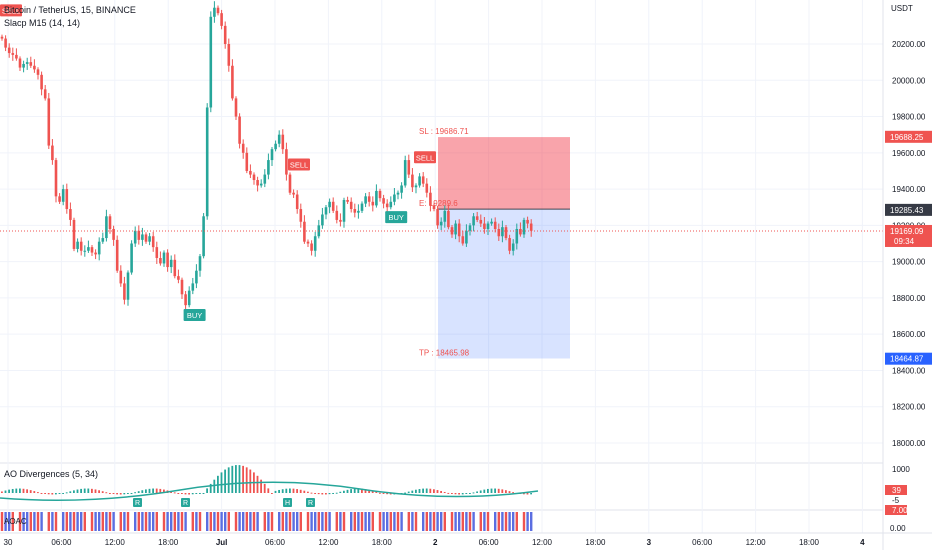 This screenshot has width=932, height=550. Describe the element at coordinates (909, 298) in the screenshot. I see `y-tick-label: 18800.00` at that location.